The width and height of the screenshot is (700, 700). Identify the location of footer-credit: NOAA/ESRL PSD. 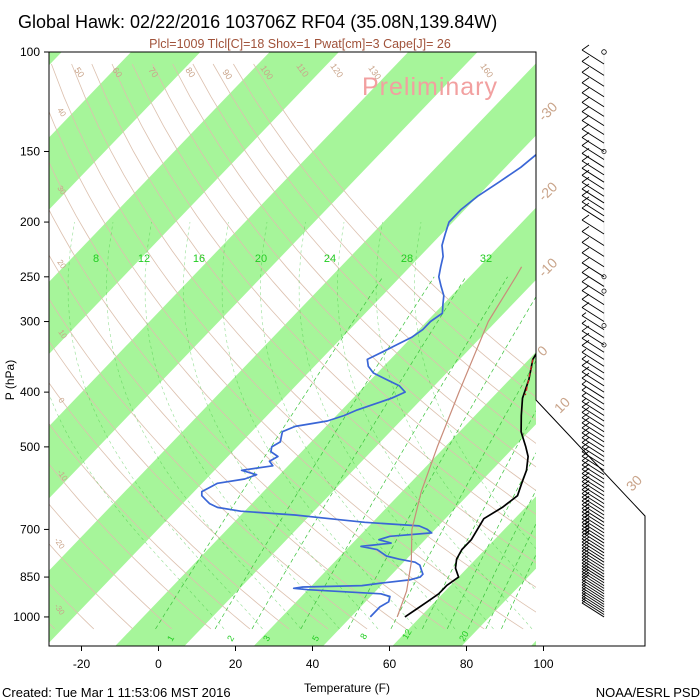
(648, 692).